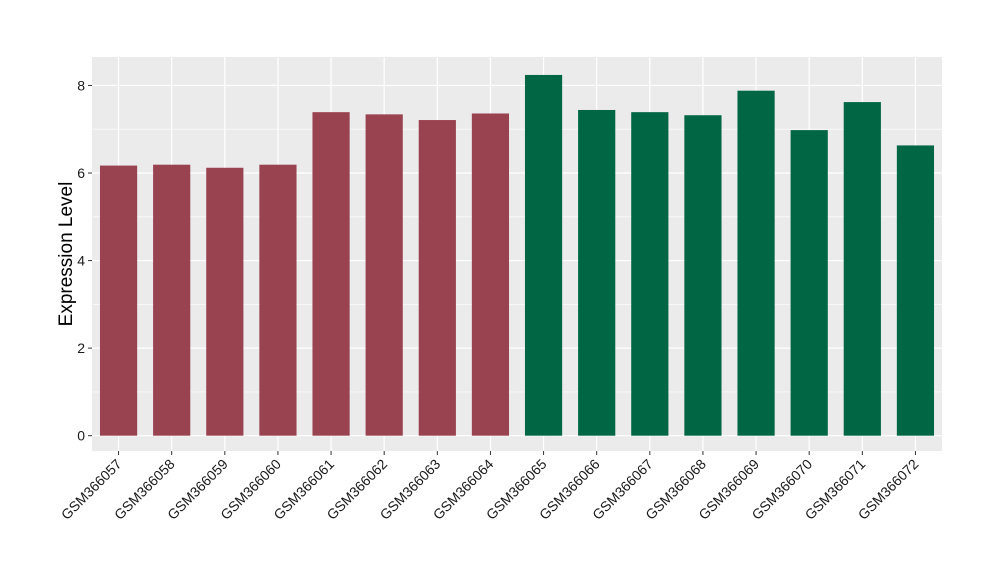 The image size is (1000, 580). What do you see at coordinates (331, 274) in the screenshot?
I see `bar-GSM366061` at bounding box center [331, 274].